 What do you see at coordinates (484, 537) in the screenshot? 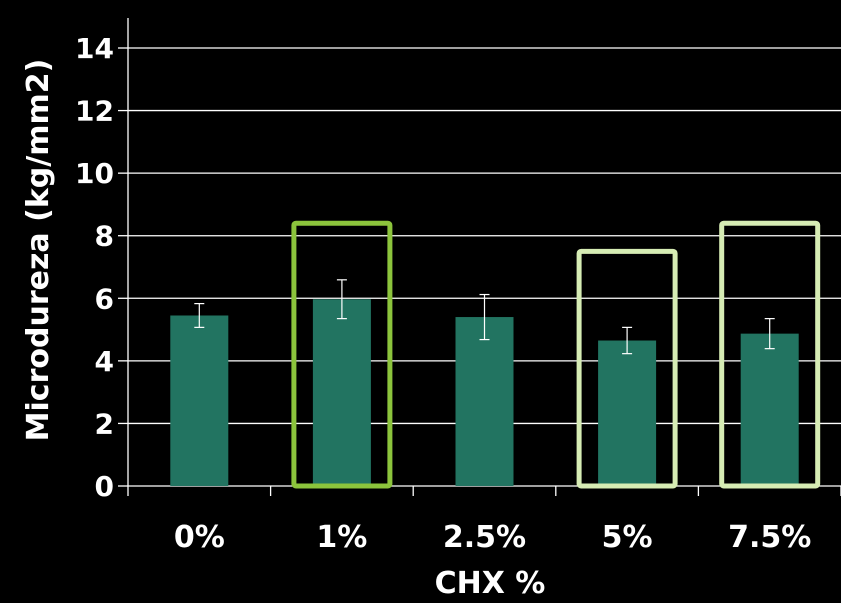
I see `x-tick-label: 2.5%` at bounding box center [484, 537].